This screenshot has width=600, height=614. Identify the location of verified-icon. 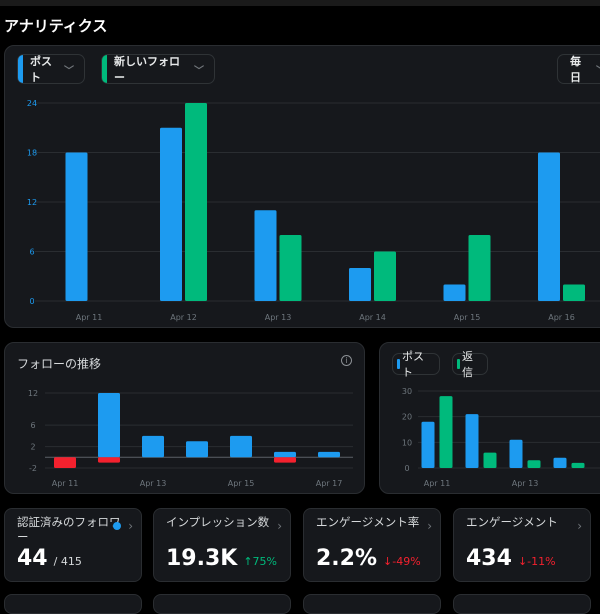
(117, 526).